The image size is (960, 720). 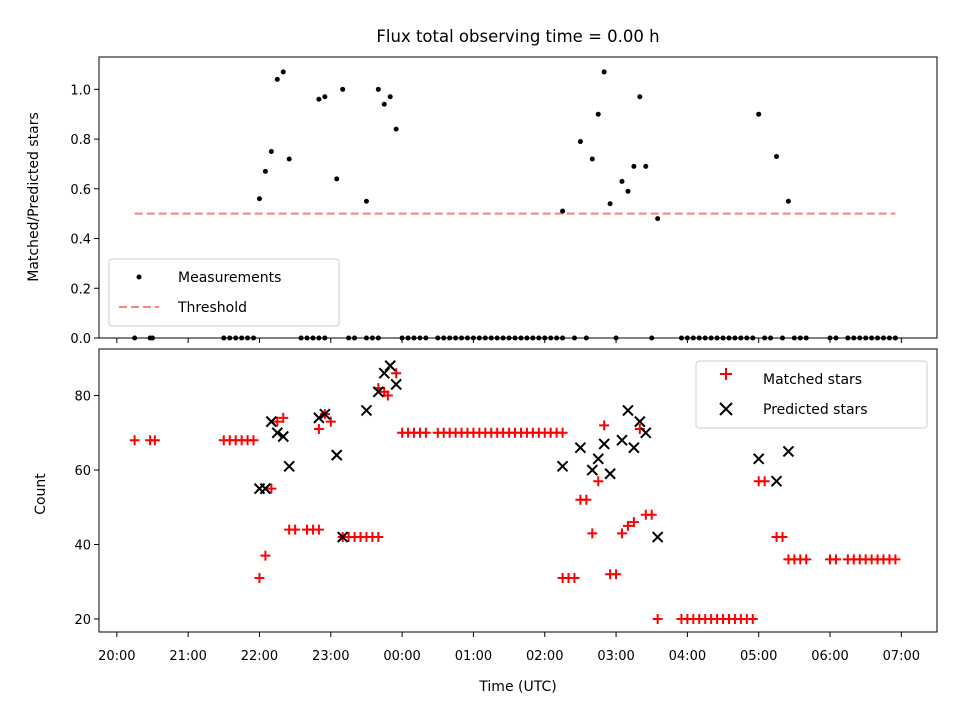 I want to click on legend-matched-label: Matched stars, so click(x=812, y=380).